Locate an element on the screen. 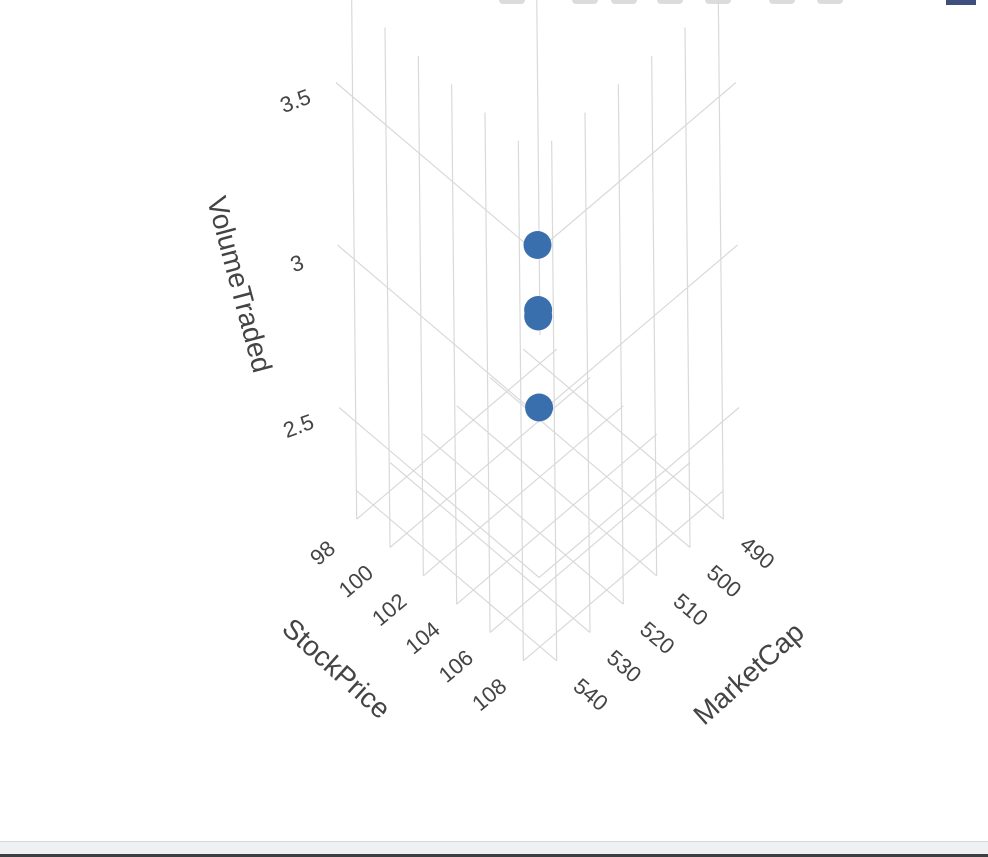 The height and width of the screenshot is (857, 988). y-tick-label: 108 is located at coordinates (489, 694).